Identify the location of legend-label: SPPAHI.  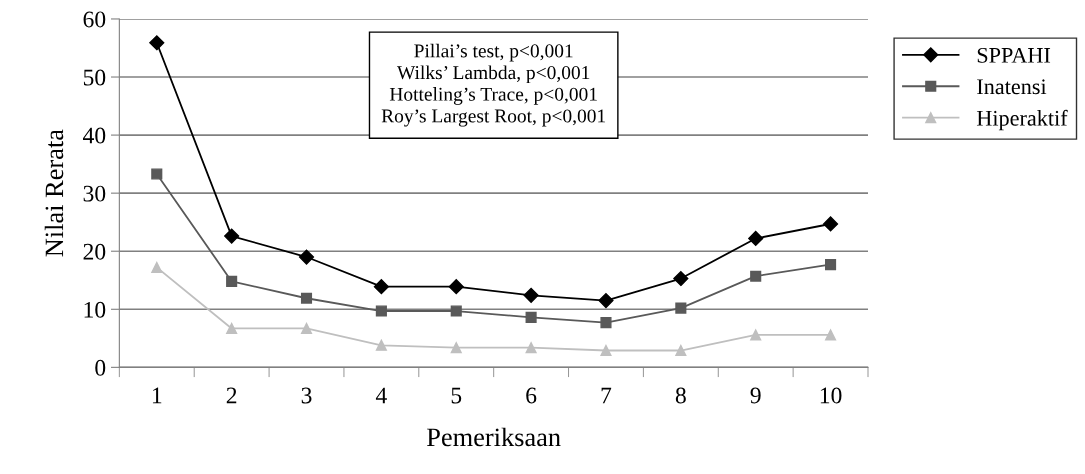
(1014, 55).